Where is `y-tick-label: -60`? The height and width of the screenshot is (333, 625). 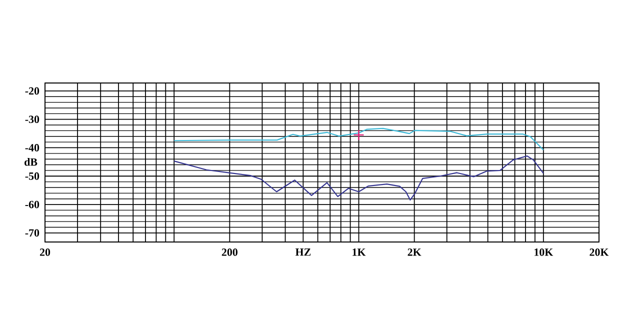
y-tick-label: -60 is located at coordinates (32, 204).